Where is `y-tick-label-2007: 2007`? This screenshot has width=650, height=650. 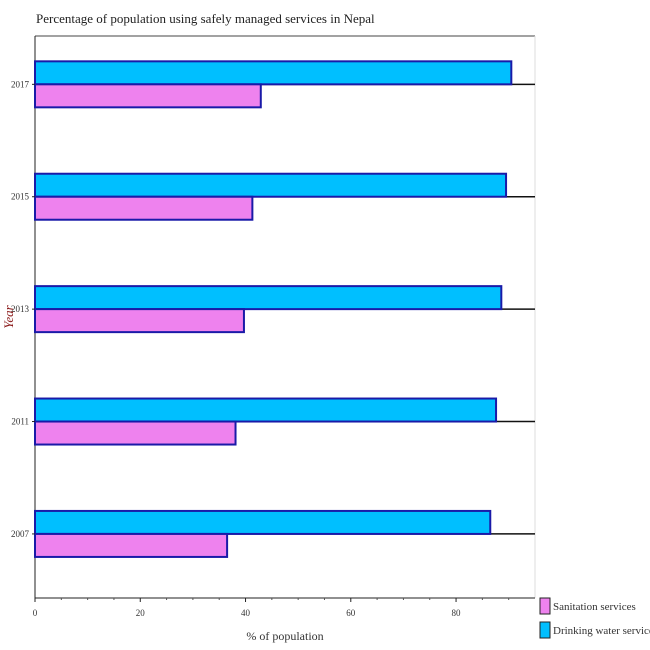 y-tick-label-2007: 2007 is located at coordinates (20, 534).